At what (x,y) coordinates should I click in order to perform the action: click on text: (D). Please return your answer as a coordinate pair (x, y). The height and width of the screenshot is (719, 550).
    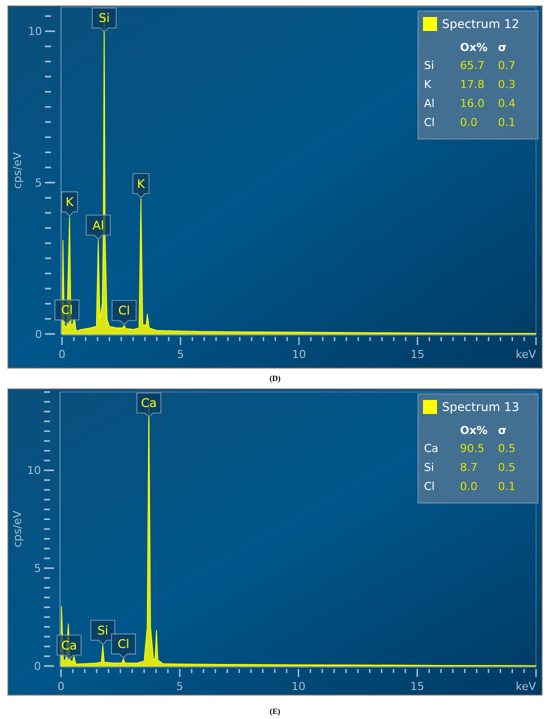
    Looking at the image, I should click on (275, 378).